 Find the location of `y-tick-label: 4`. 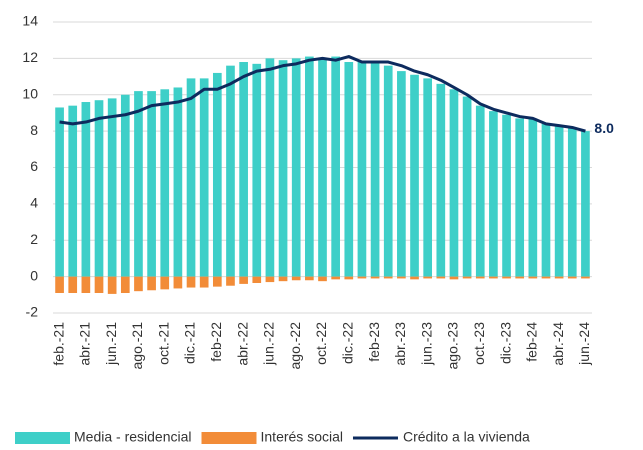

y-tick-label: 4 is located at coordinates (34, 203).